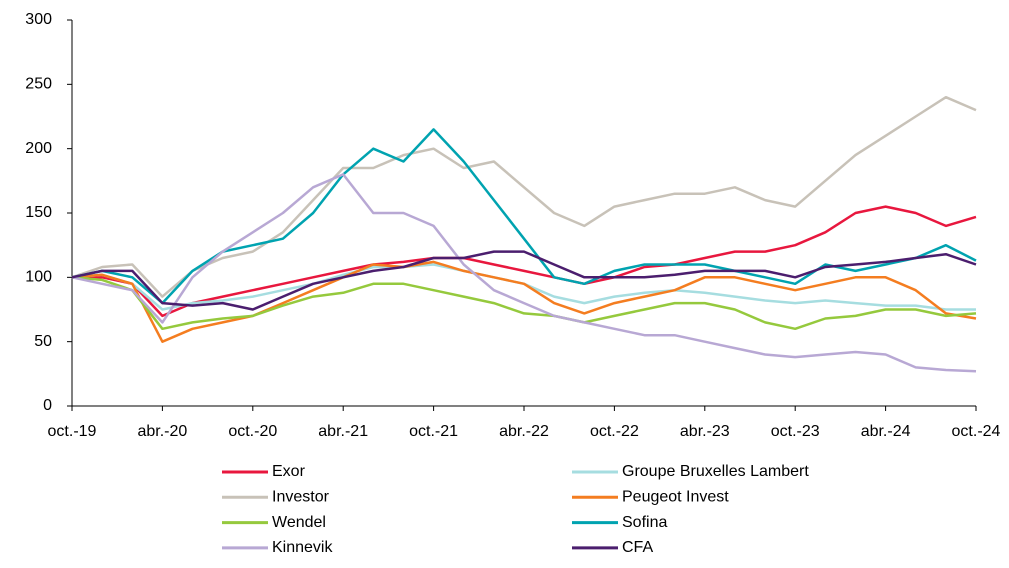 This screenshot has width=1009, height=568. I want to click on y-tick-label: 200, so click(38, 148).